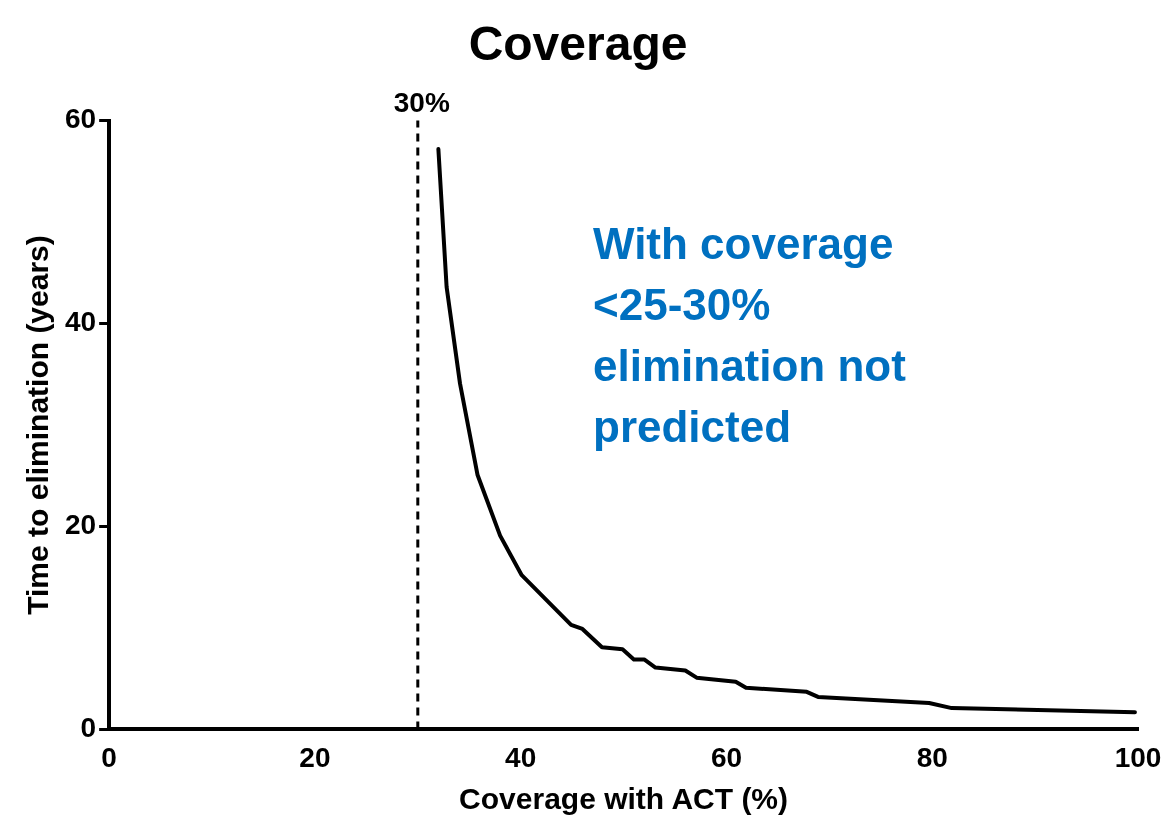 The width and height of the screenshot is (1176, 837). Describe the element at coordinates (315, 757) in the screenshot. I see `x-tick-label: 20` at that location.